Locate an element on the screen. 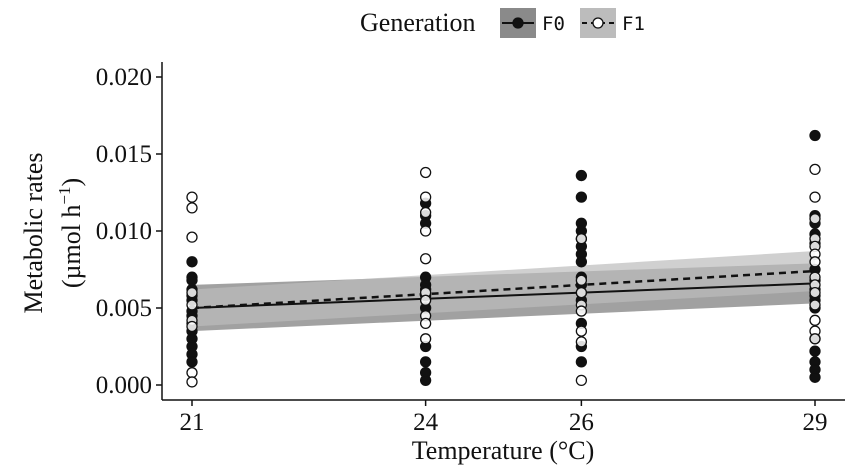  legend-key-marker-F1 is located at coordinates (598, 23).